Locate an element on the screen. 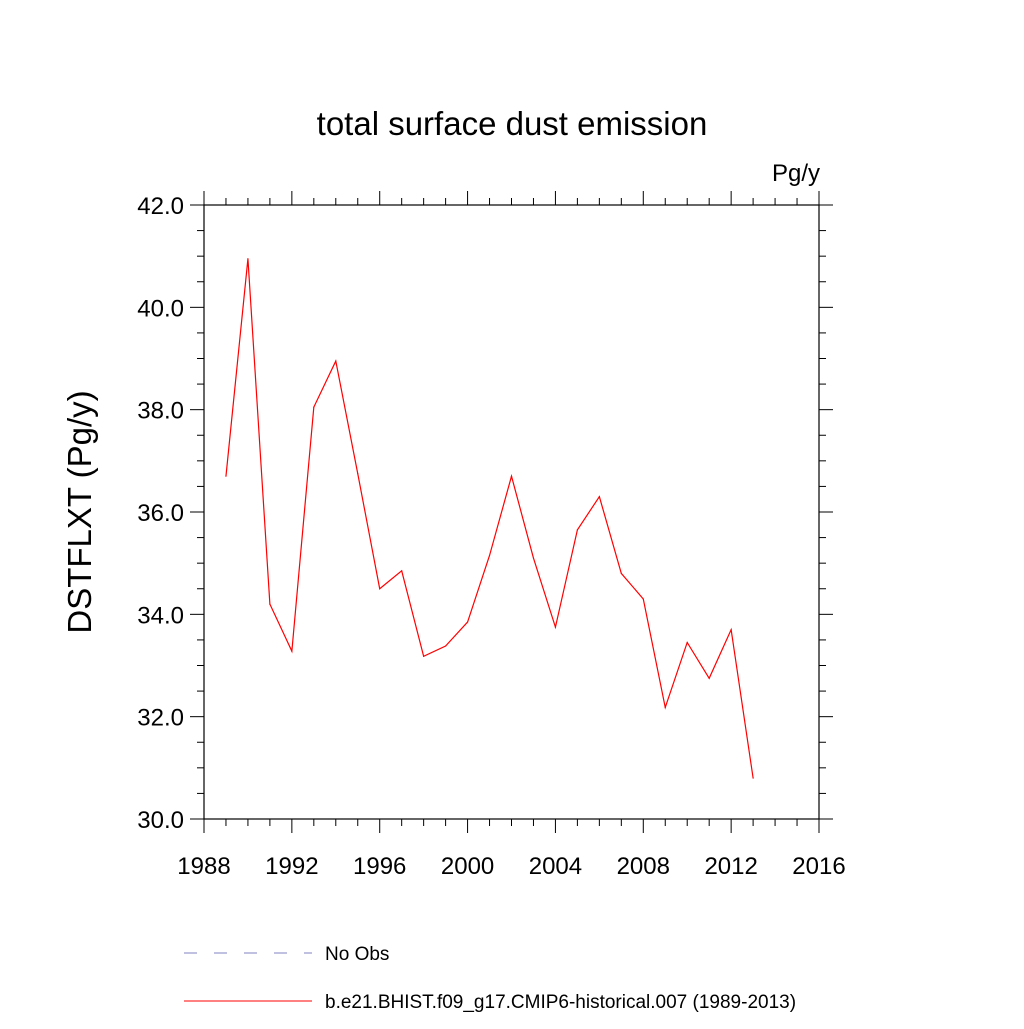 This screenshot has width=1024, height=1029. x-tick-label: 2004 is located at coordinates (555, 866).